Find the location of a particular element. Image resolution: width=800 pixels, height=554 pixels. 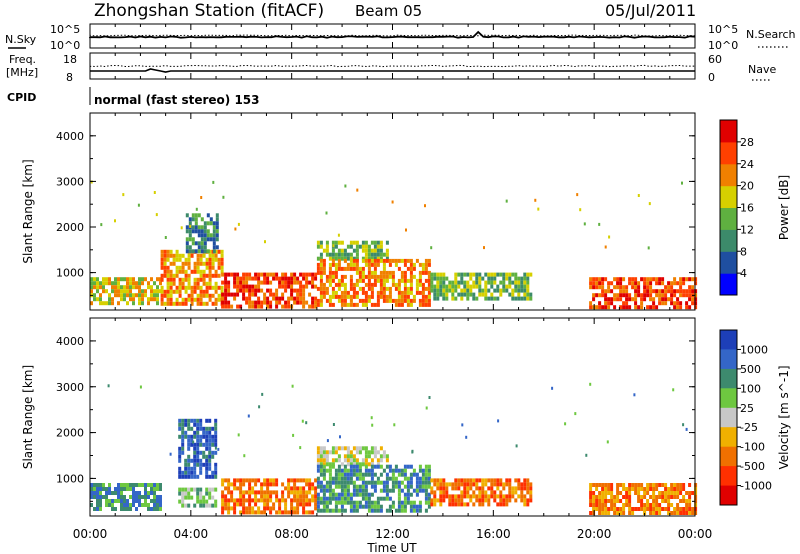

y-tick-label: 3000 is located at coordinates (70, 181).